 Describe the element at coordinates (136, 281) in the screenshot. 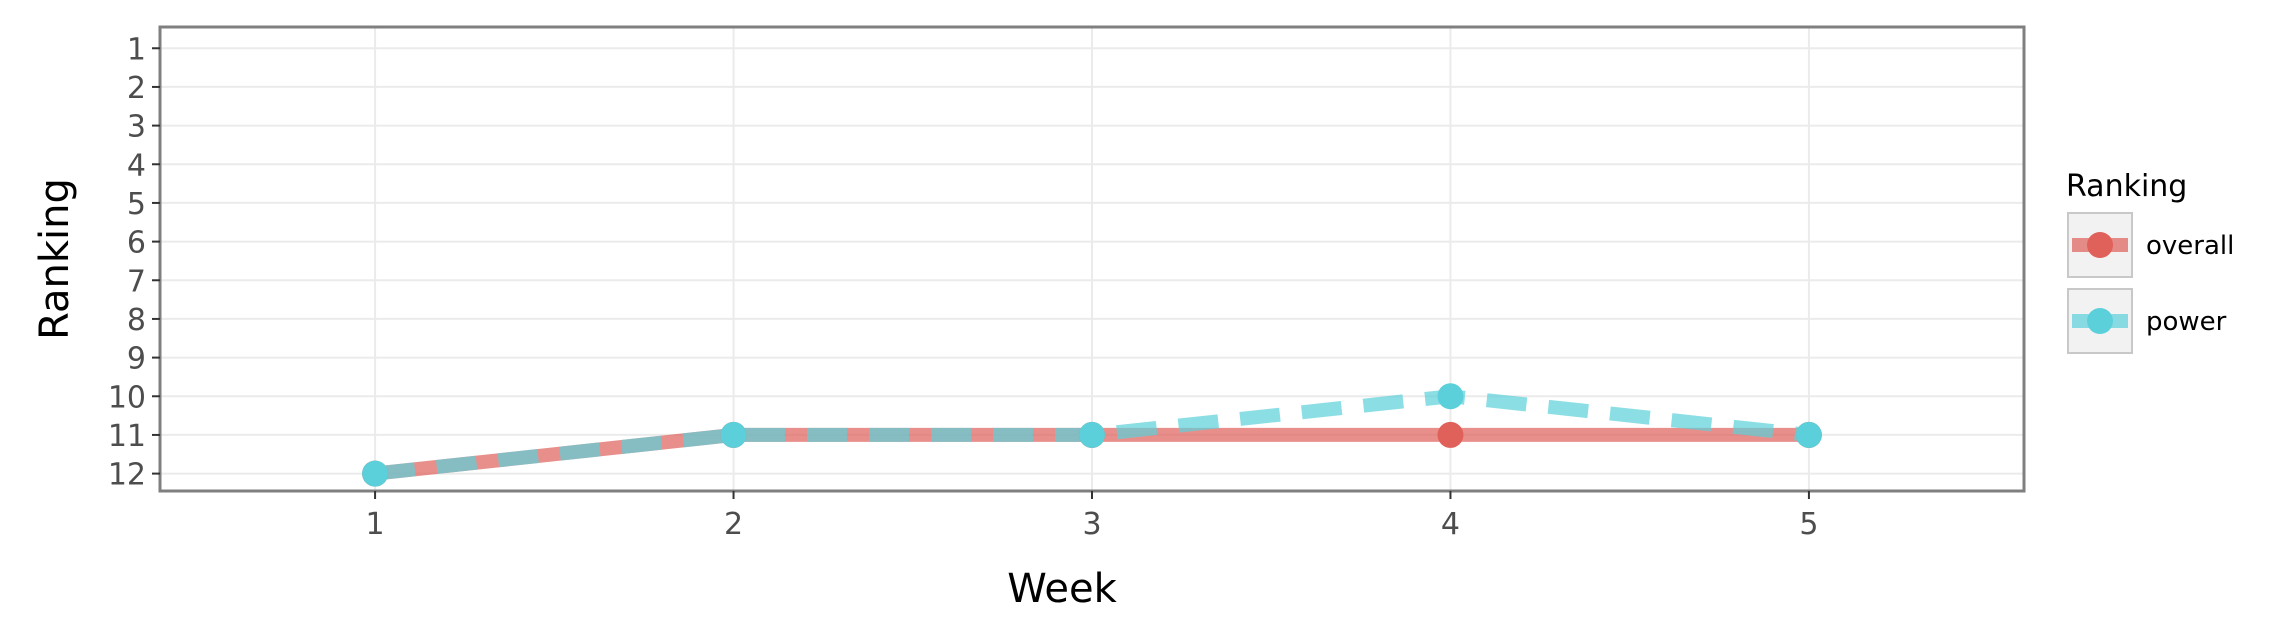

I see `y-tick-label: 7` at that location.